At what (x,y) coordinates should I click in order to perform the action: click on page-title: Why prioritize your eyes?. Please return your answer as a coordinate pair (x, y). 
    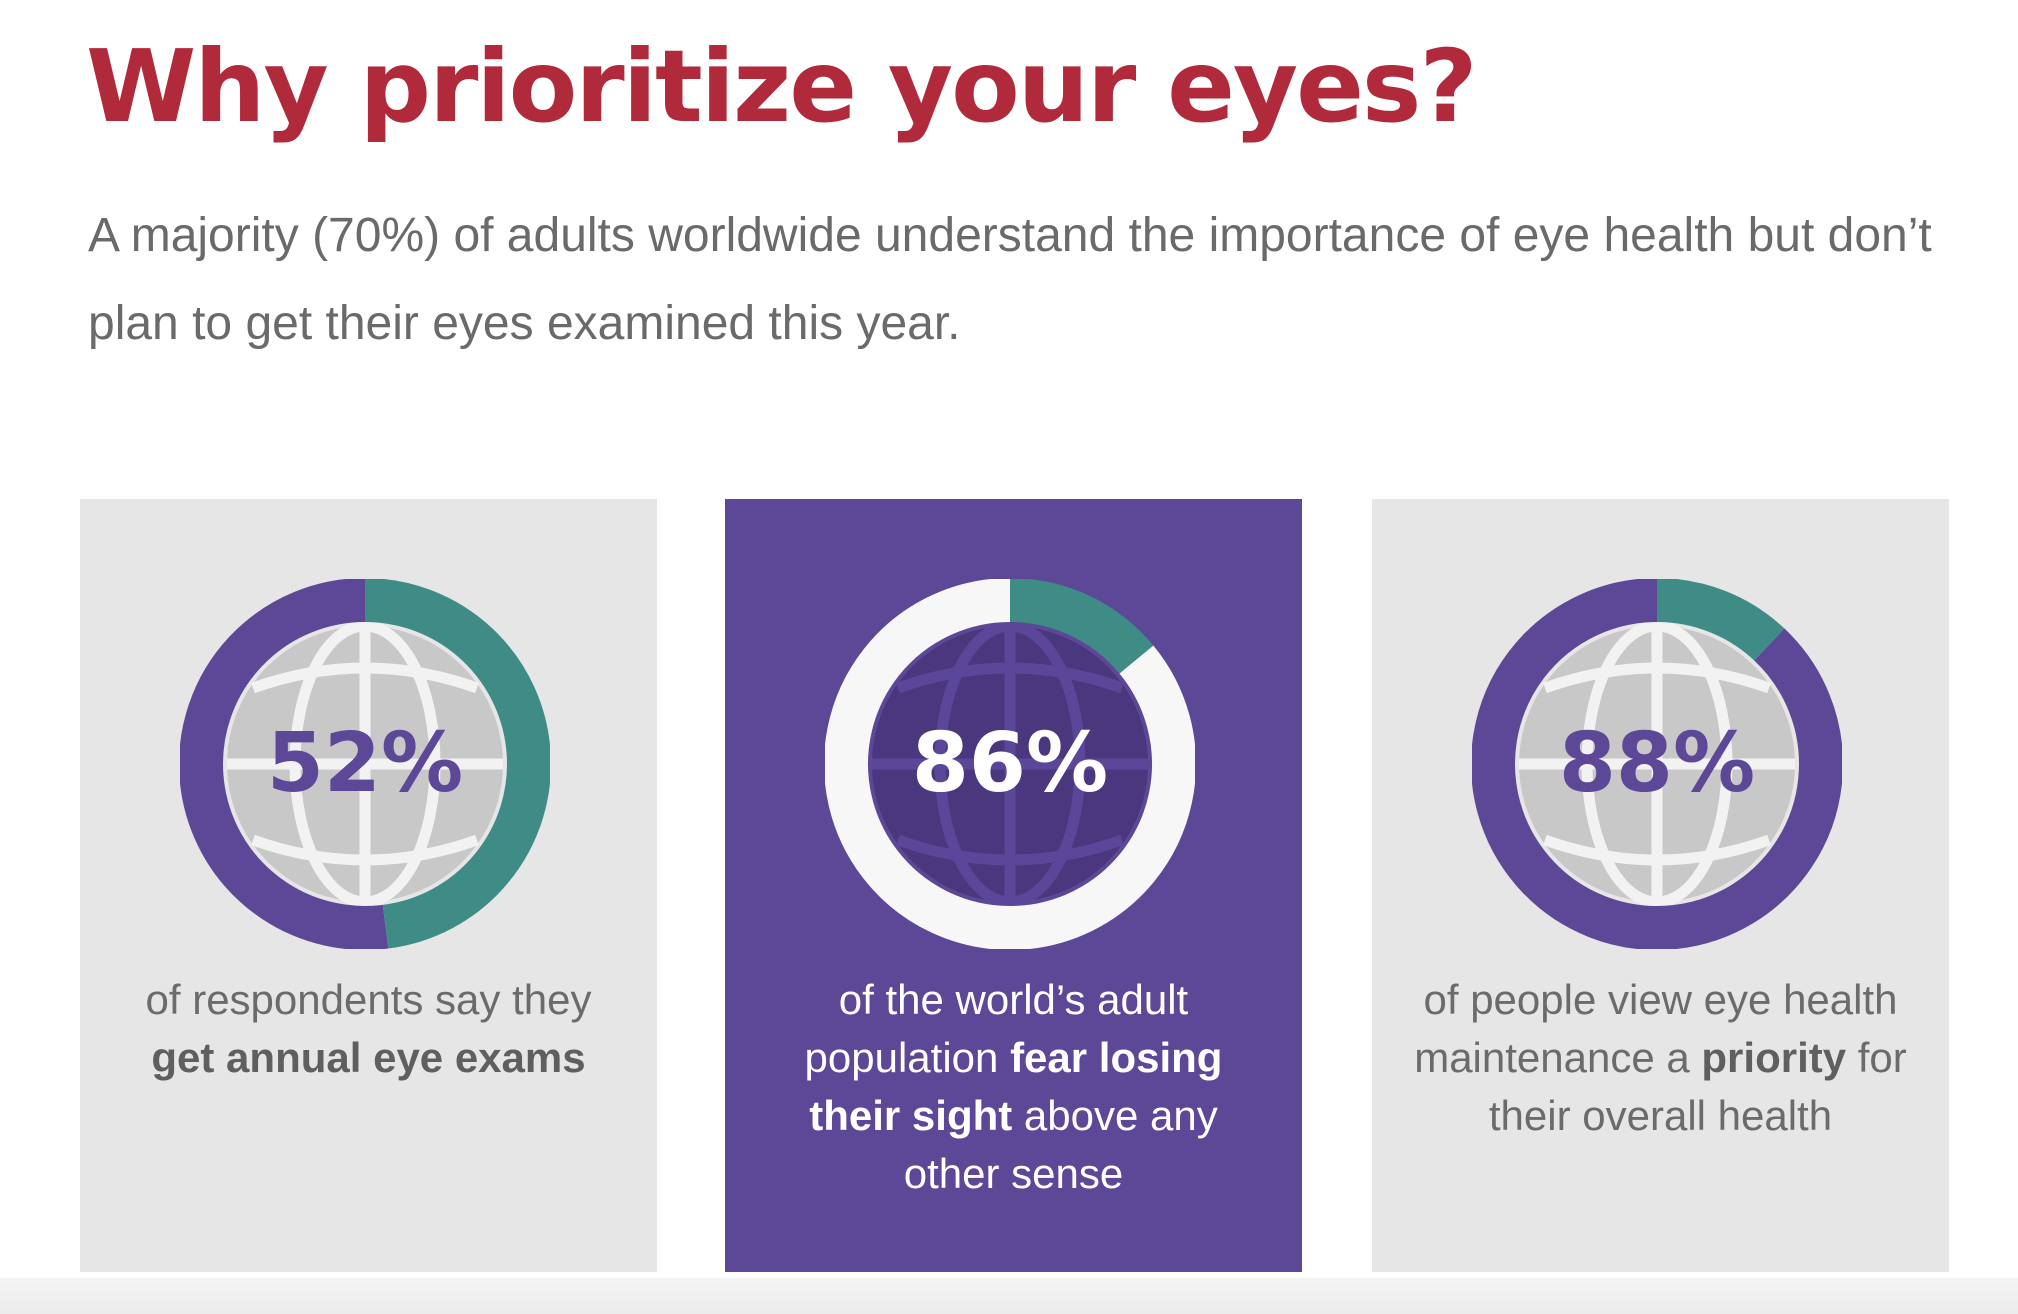
    Looking at the image, I should click on (781, 86).